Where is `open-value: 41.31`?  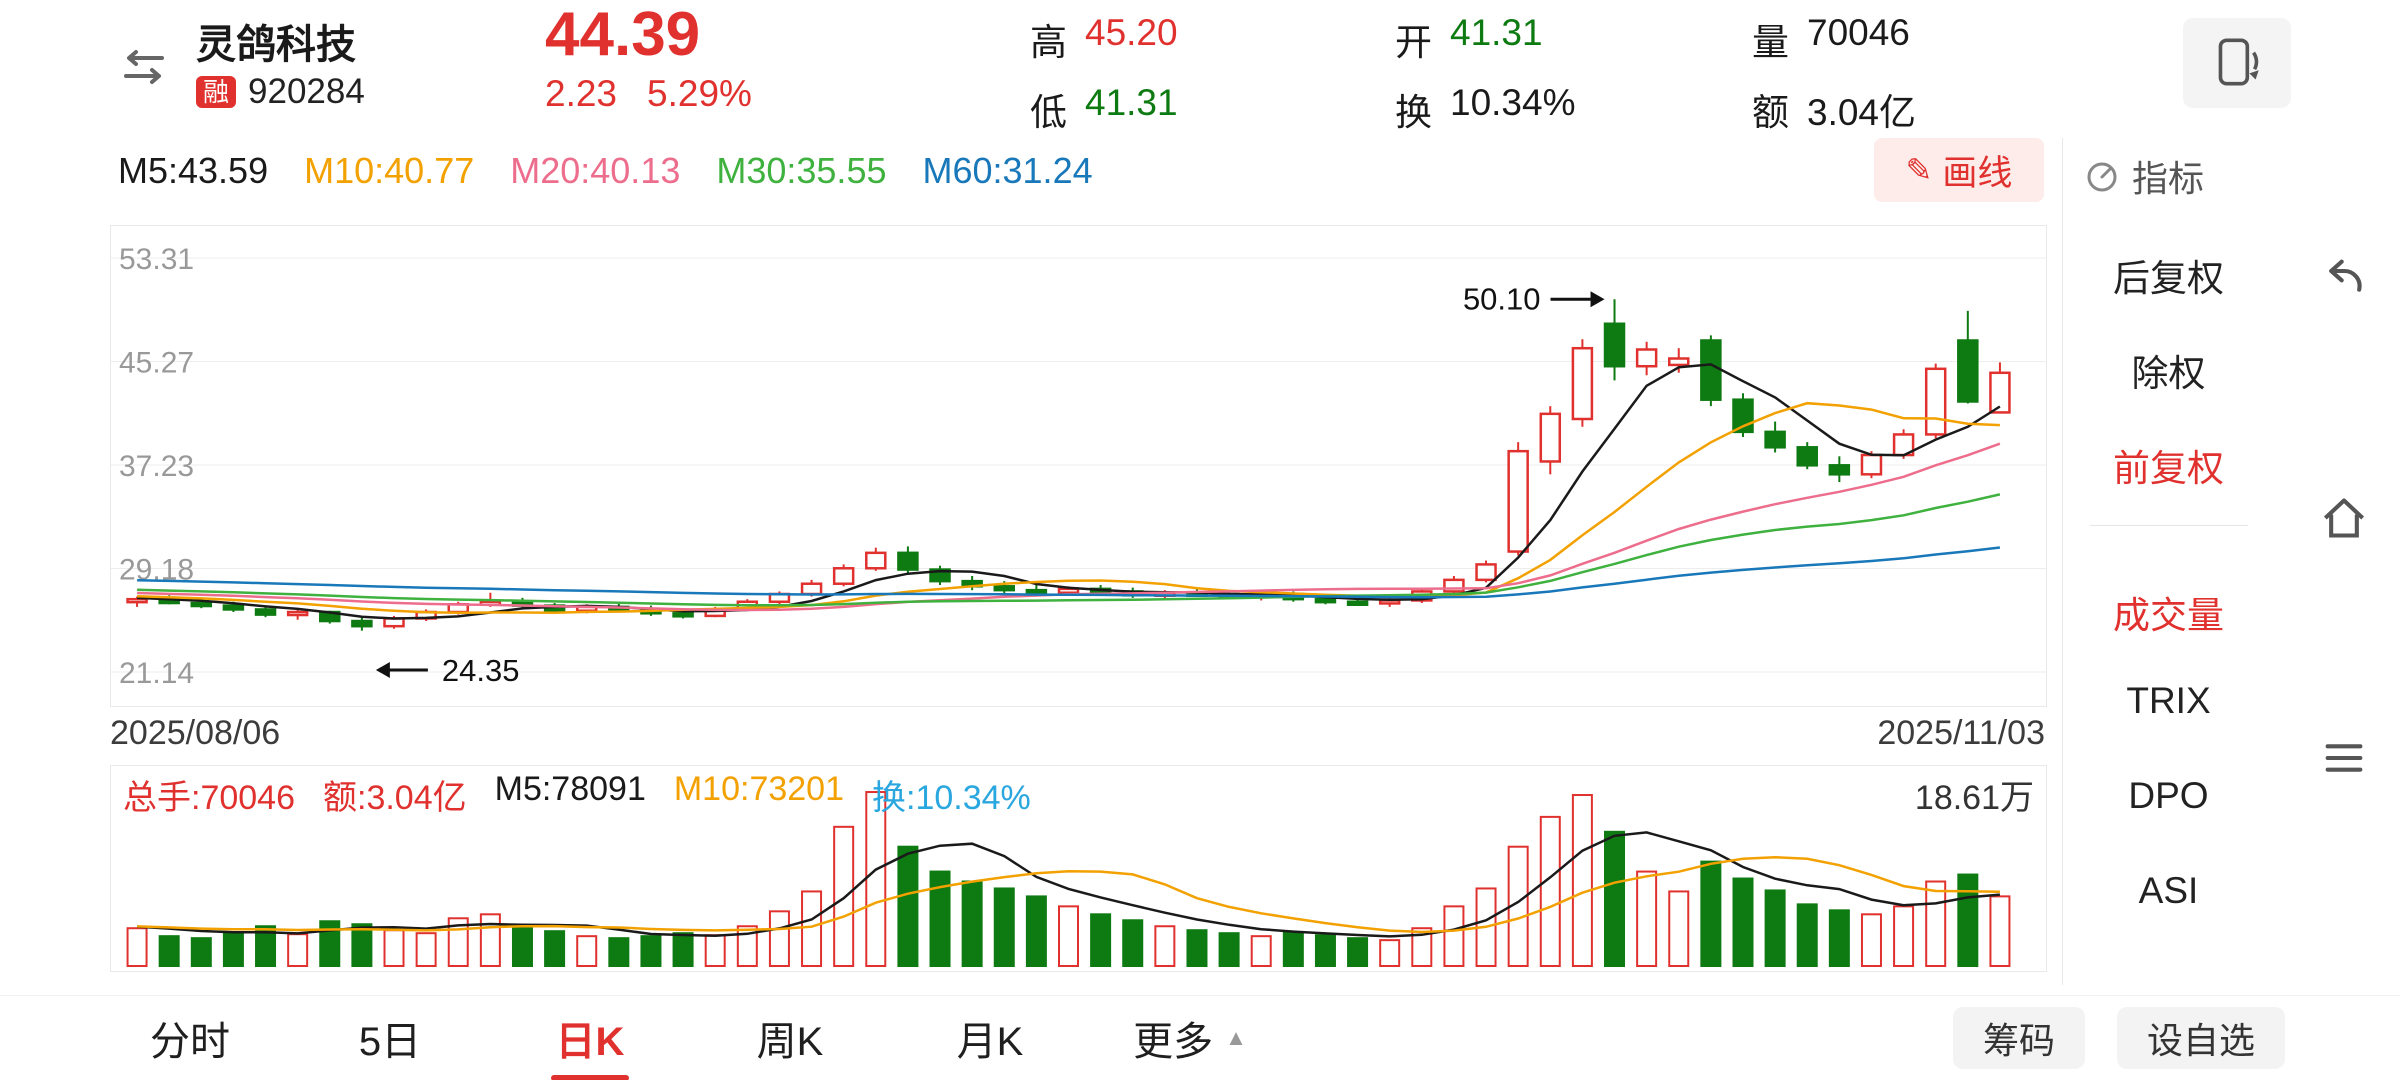 open-value: 41.31 is located at coordinates (1496, 32).